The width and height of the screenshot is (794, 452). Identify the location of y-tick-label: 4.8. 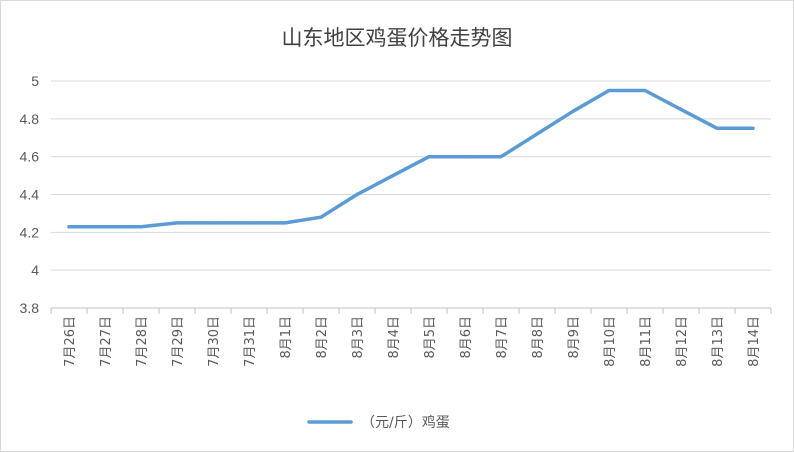
(30, 119).